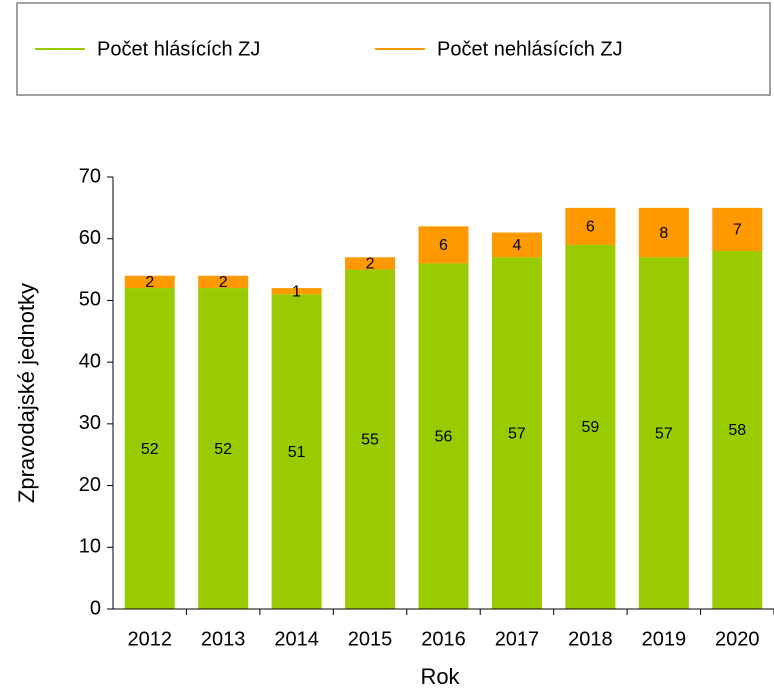  I want to click on x-tick-label: 2018, so click(590, 639).